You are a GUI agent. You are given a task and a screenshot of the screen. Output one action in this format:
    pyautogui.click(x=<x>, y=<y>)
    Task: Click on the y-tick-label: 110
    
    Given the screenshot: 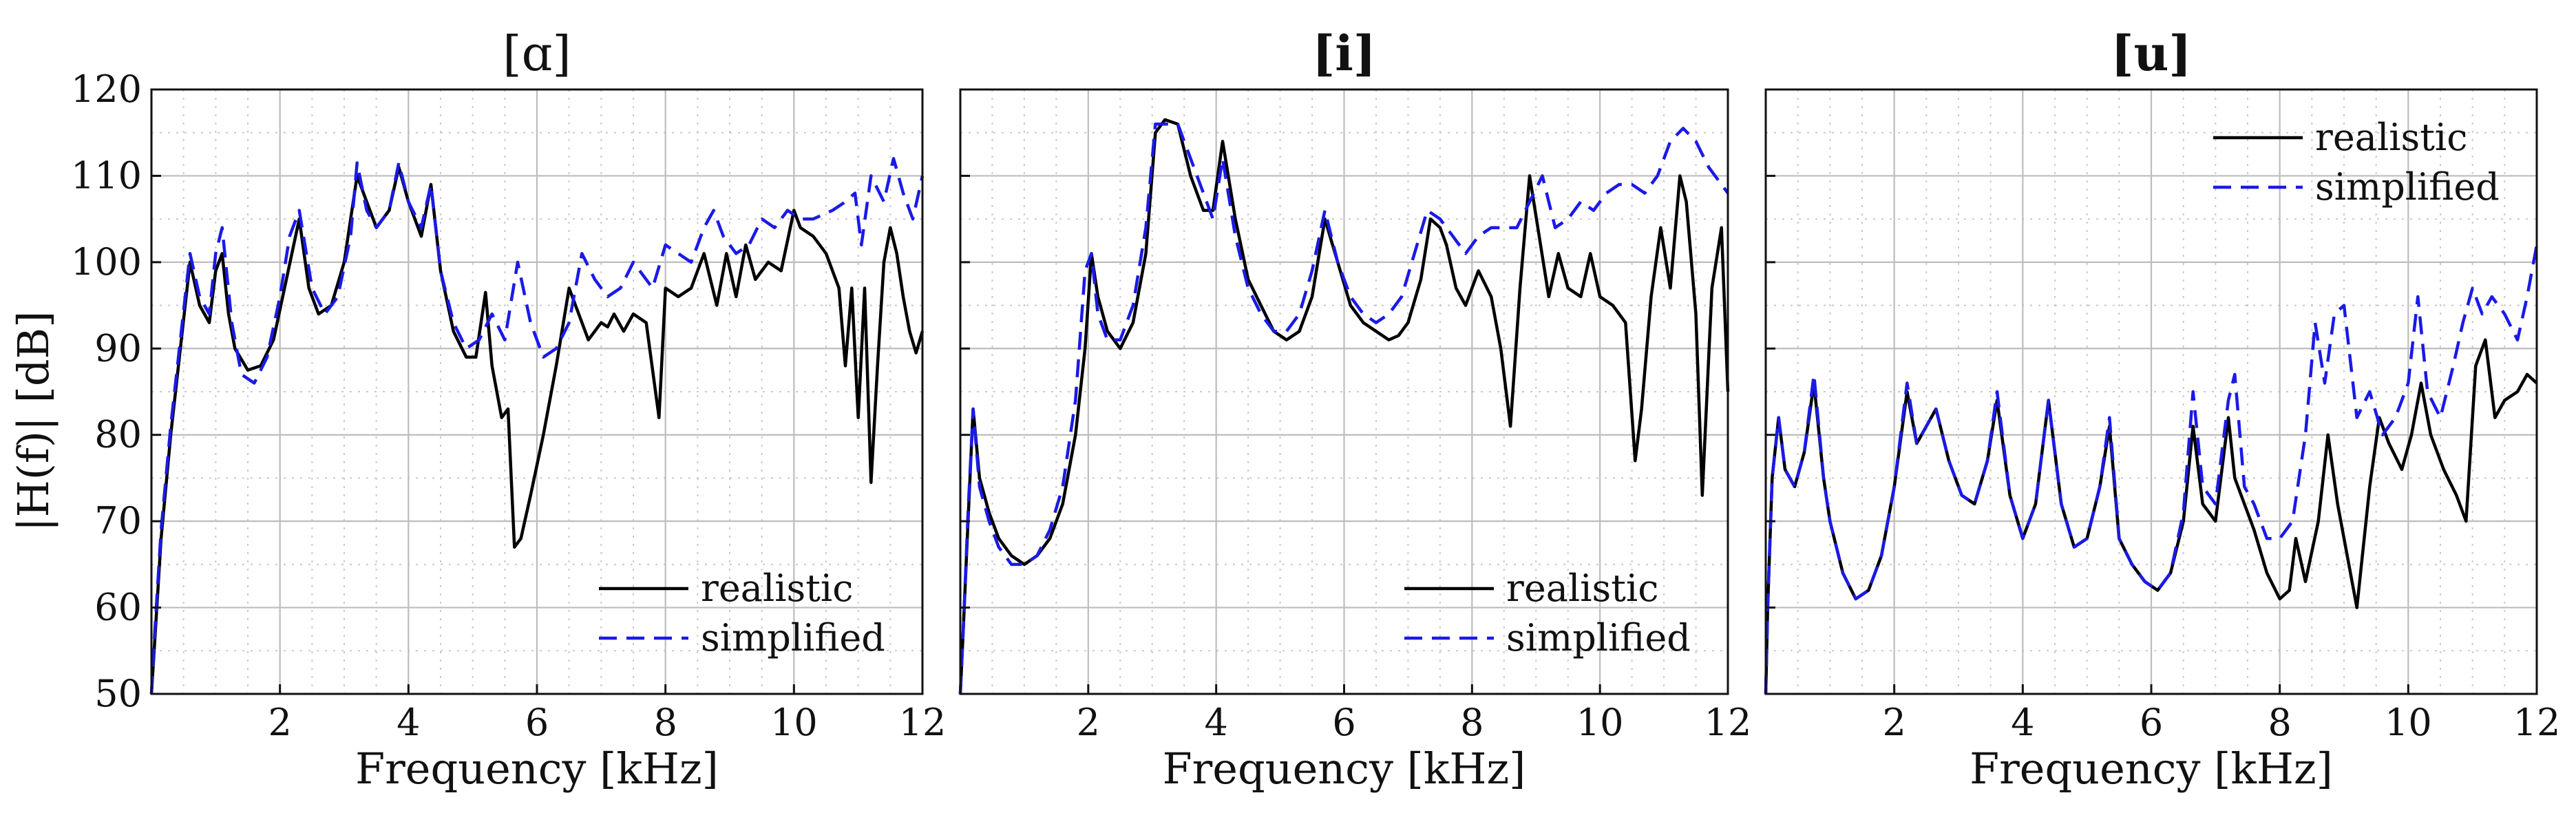 What is the action you would take?
    pyautogui.click(x=107, y=175)
    